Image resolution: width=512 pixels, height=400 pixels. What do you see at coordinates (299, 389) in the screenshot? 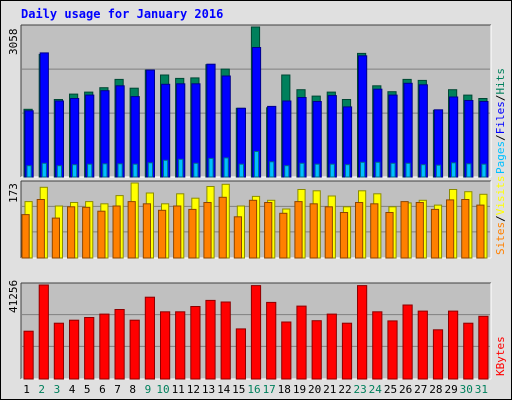
I see `x-tick-label: 19` at bounding box center [299, 389].